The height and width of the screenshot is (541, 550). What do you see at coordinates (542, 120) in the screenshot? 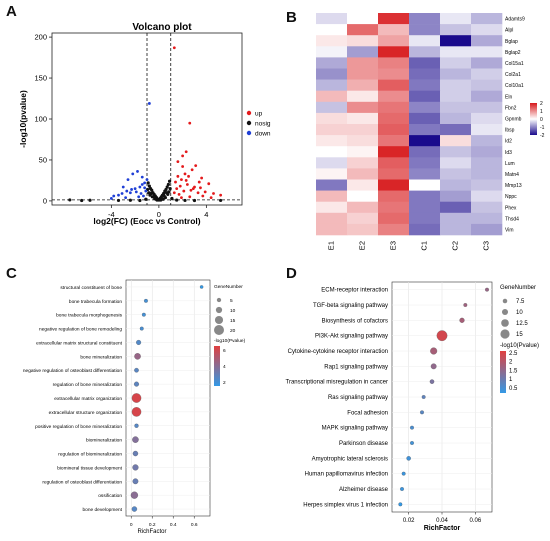
I see `heatmap-colorbar-ticks: 2 1 0 -1 -2` at bounding box center [542, 120].